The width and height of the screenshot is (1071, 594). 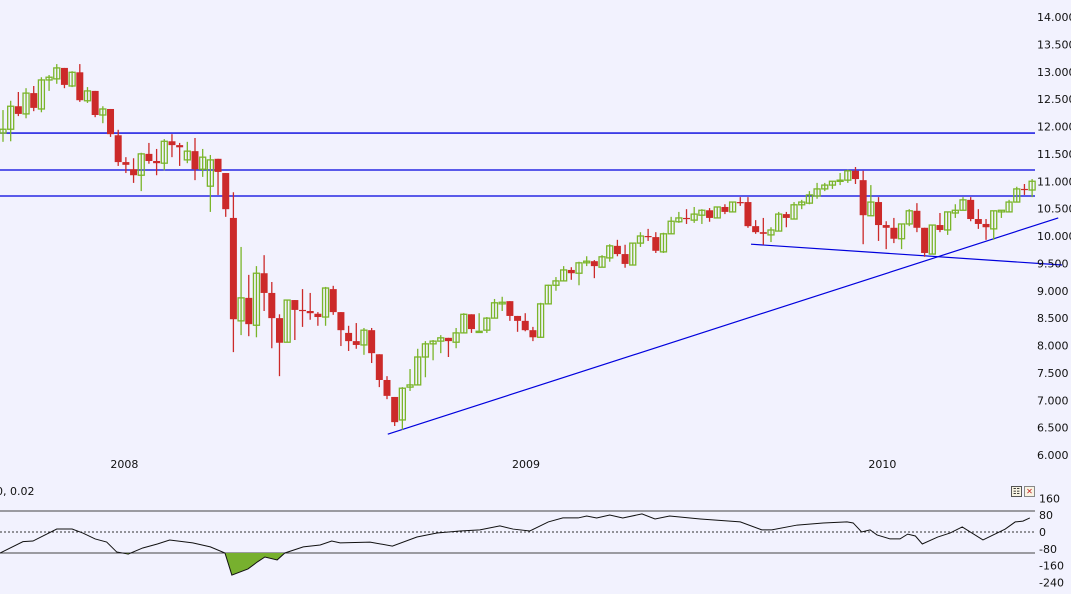 I want to click on oversold-fill-area, so click(x=515, y=564).